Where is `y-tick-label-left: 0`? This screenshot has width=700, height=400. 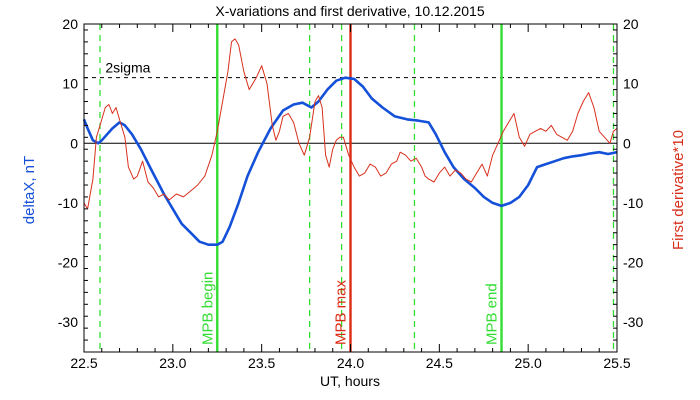
y-tick-label-left: 0 is located at coordinates (74, 143).